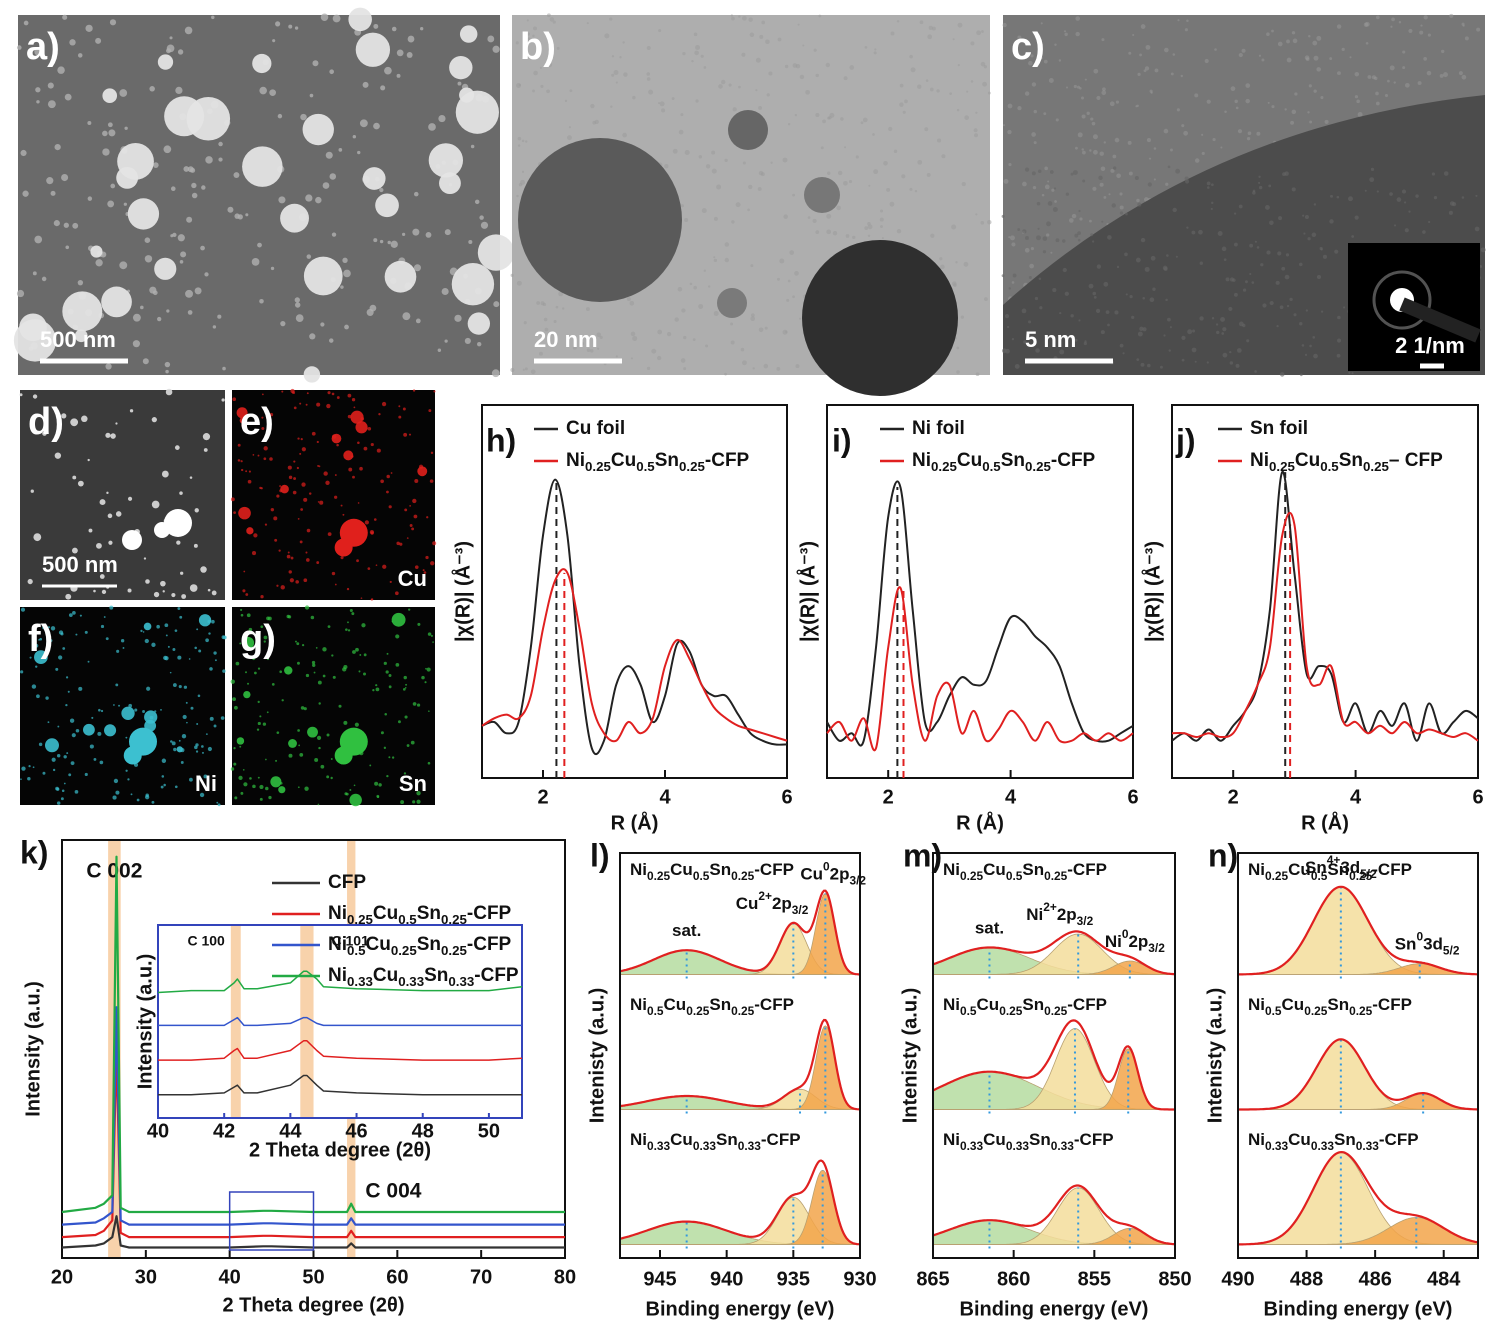 The width and height of the screenshot is (1497, 1333). I want to click on sample-label: Ni0.33Cu0.33Sn0.33-CFP, so click(715, 1141).